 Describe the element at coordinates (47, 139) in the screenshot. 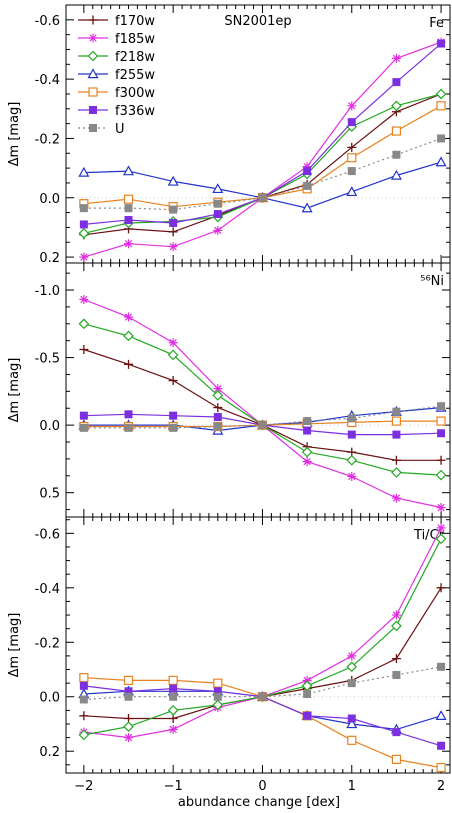

I see `y-tick-label: -0.2` at that location.